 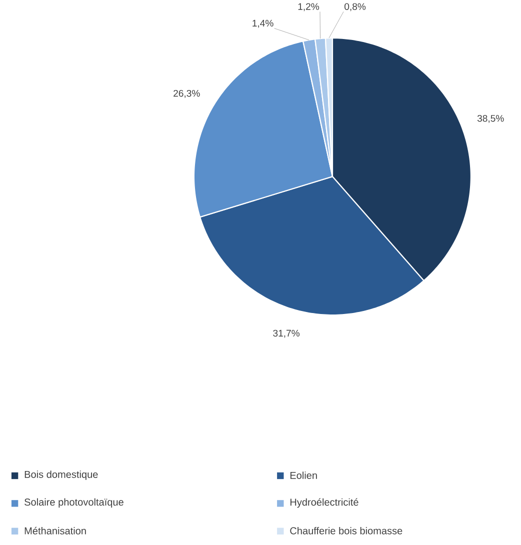 What do you see at coordinates (346, 530) in the screenshot?
I see `legend-label: Chaufferie bois biomasse` at bounding box center [346, 530].